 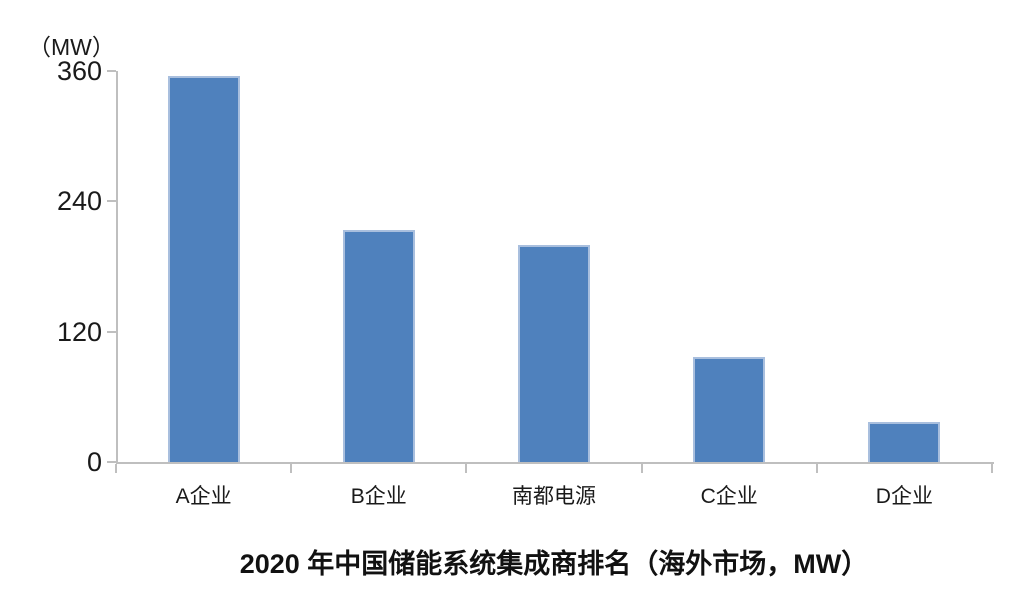 I want to click on y-axis-tick-label: 360, so click(x=79, y=71).